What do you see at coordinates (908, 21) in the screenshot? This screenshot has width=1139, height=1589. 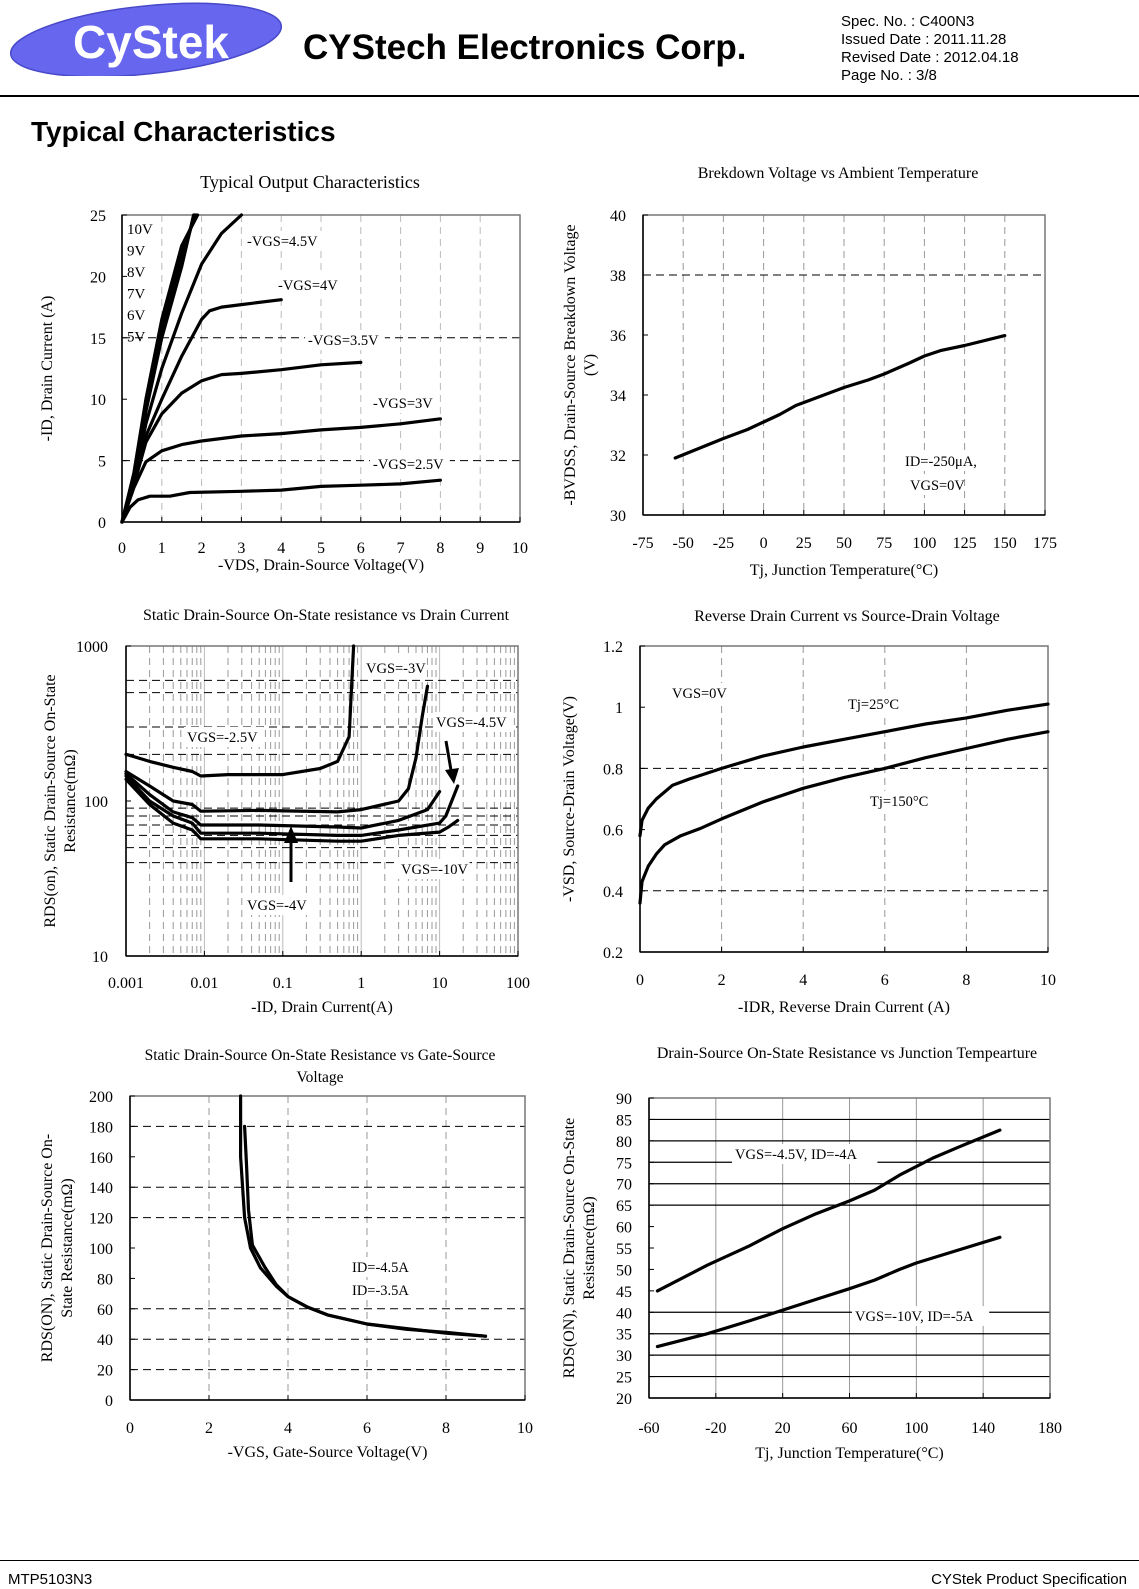 I see `spec-number: Spec. No. : C400N3` at bounding box center [908, 21].